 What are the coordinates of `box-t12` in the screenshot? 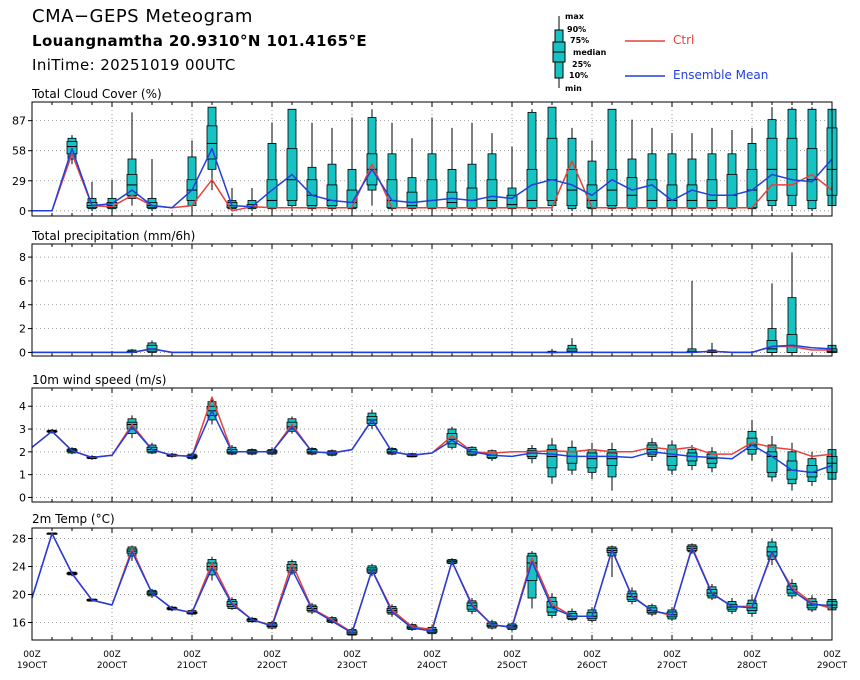 It's located at (272, 166).